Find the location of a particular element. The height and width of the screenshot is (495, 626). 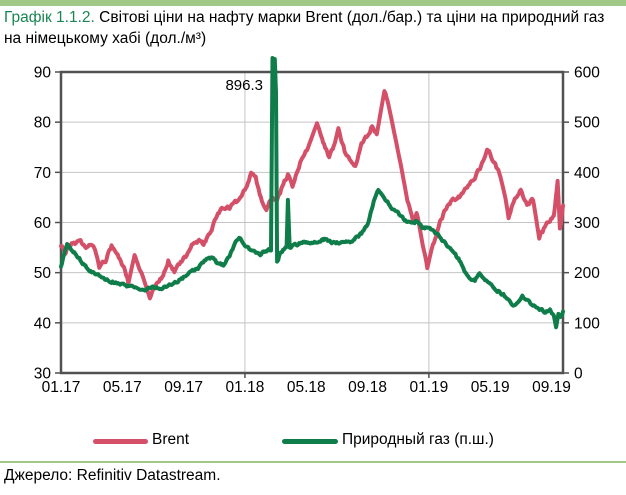

x-axis-tick-label: 01.19 is located at coordinates (428, 387).